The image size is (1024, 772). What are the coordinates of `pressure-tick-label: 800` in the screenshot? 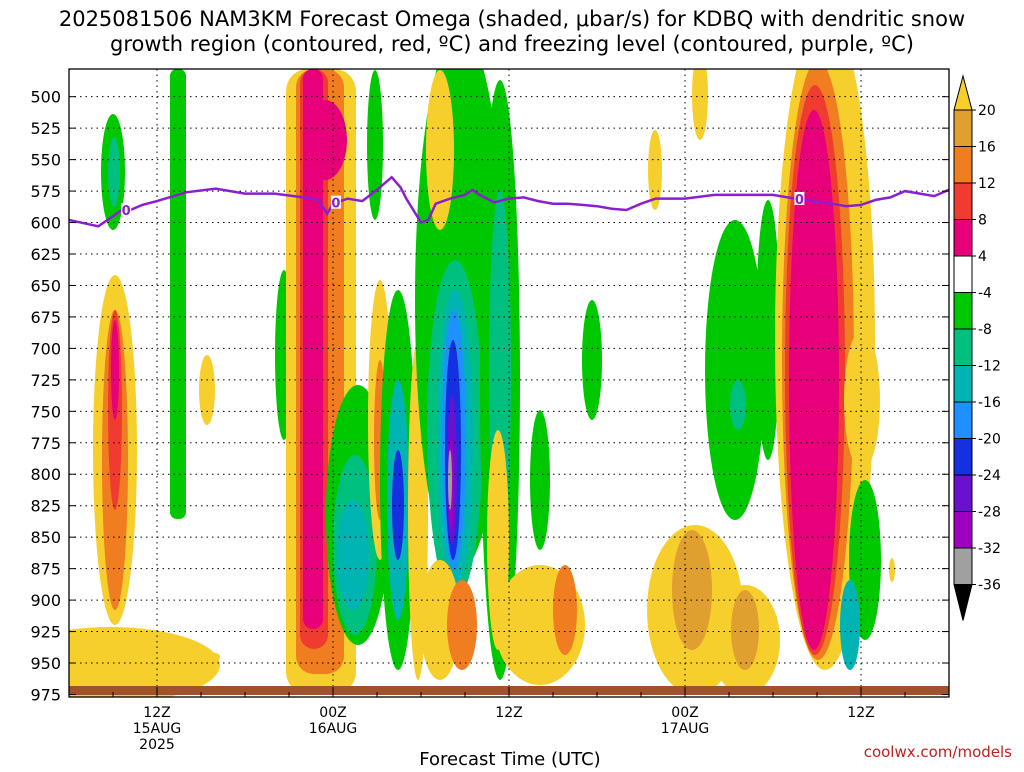 It's located at (45, 474).